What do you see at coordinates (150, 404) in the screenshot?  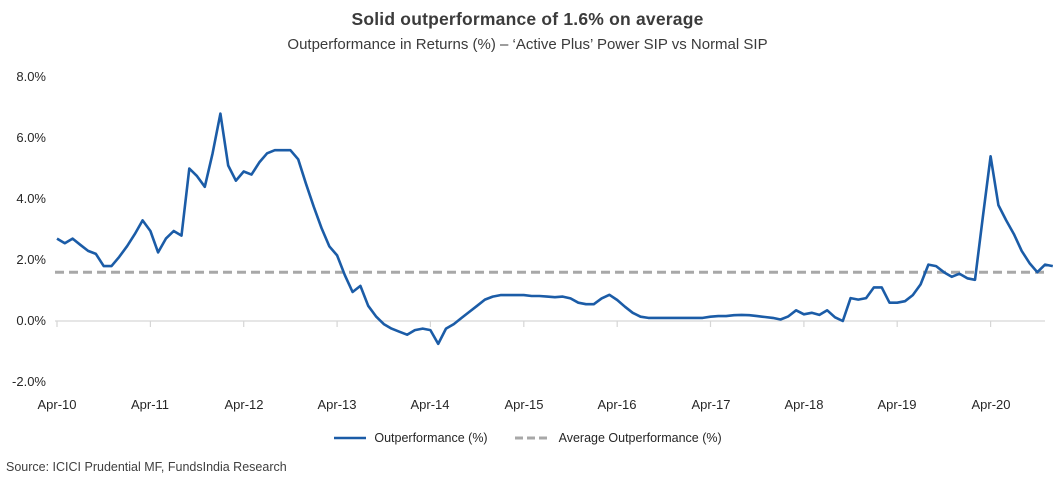 I see `x-tick-label: Apr-11` at bounding box center [150, 404].